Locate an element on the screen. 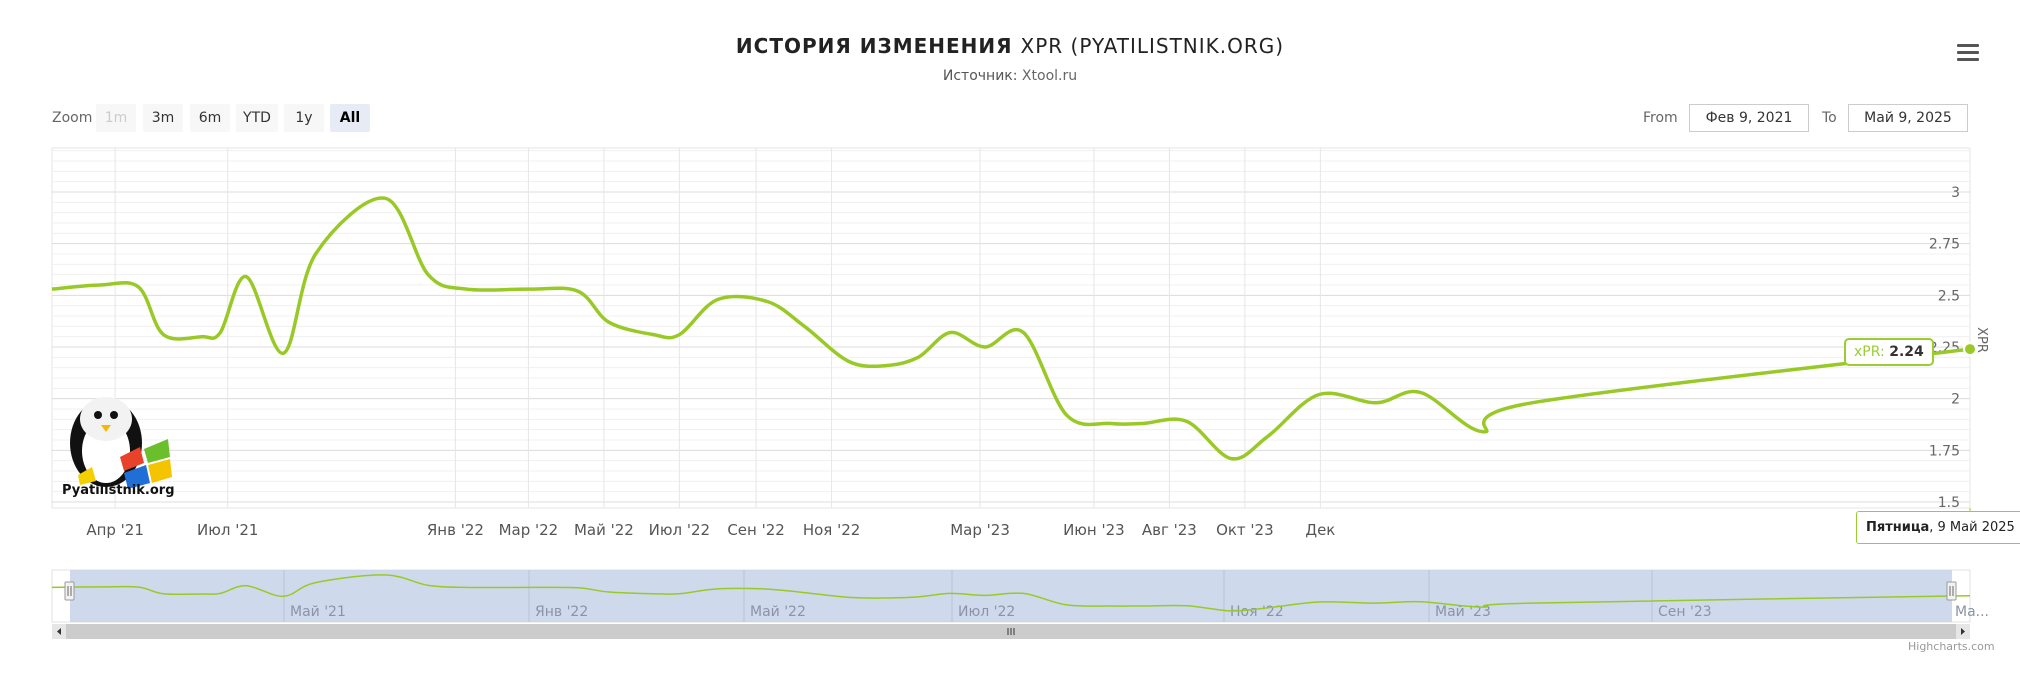 This screenshot has height=673, width=2020. zoom-ytd-button: YTD is located at coordinates (257, 118).